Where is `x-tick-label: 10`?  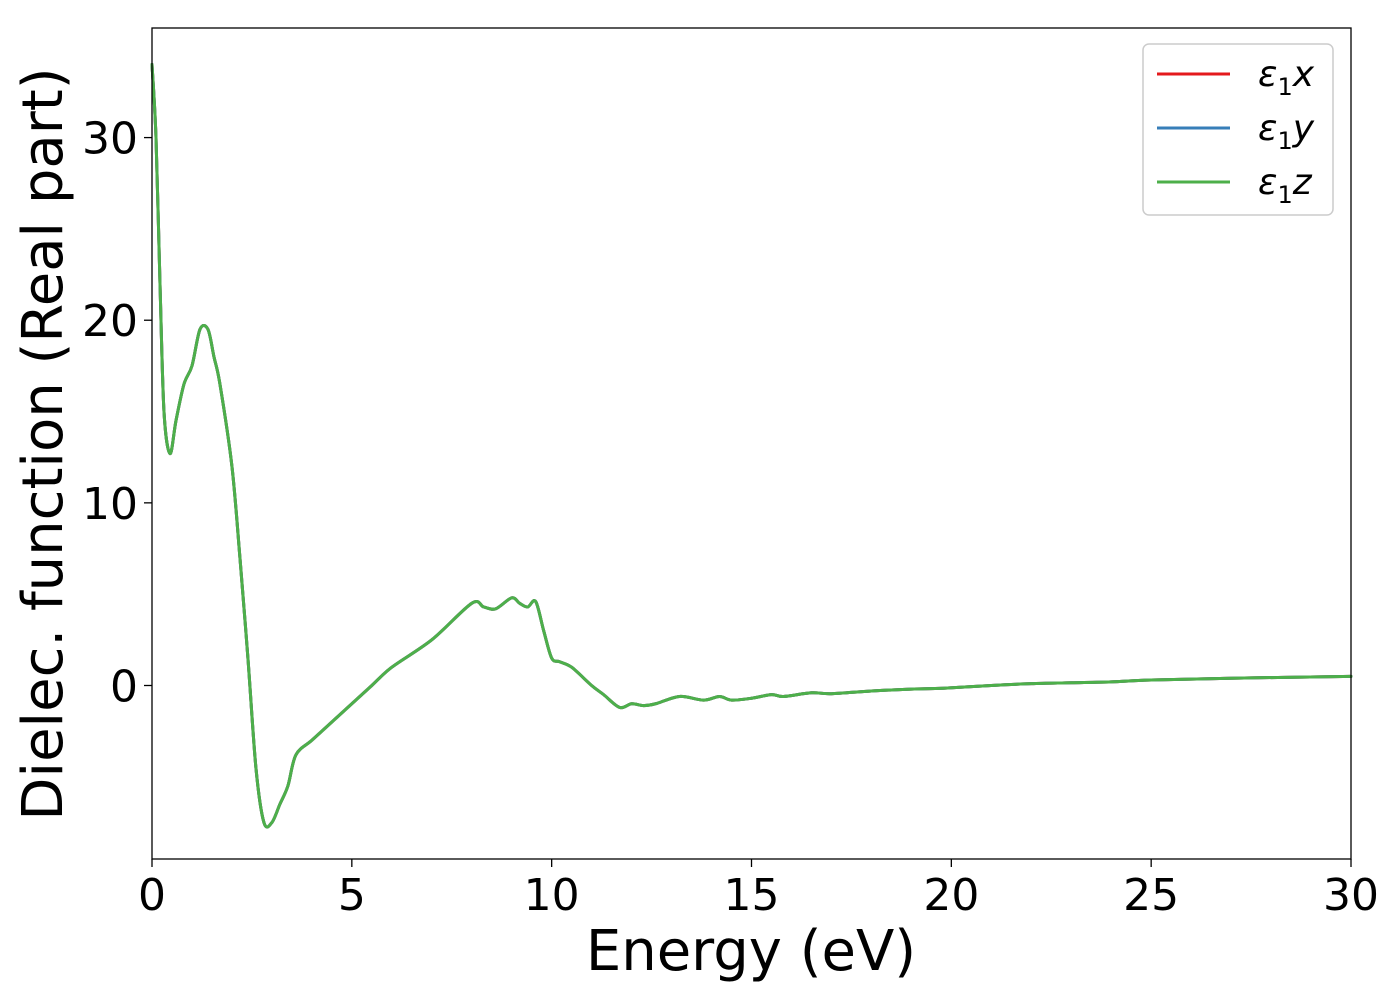 x-tick-label: 10 is located at coordinates (552, 895).